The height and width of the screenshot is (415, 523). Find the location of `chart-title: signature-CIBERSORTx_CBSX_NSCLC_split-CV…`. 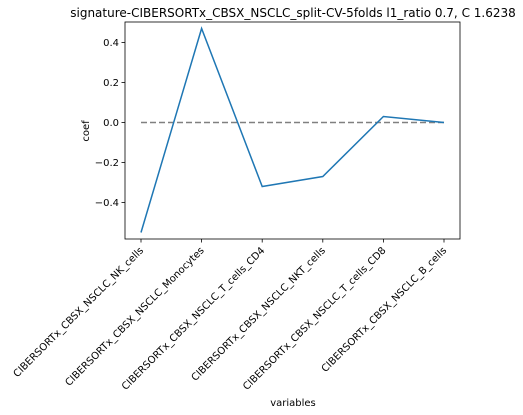

chart-title: signature-CIBERSORTx_CBSX_NSCLC_split-CV… is located at coordinates (293, 13).